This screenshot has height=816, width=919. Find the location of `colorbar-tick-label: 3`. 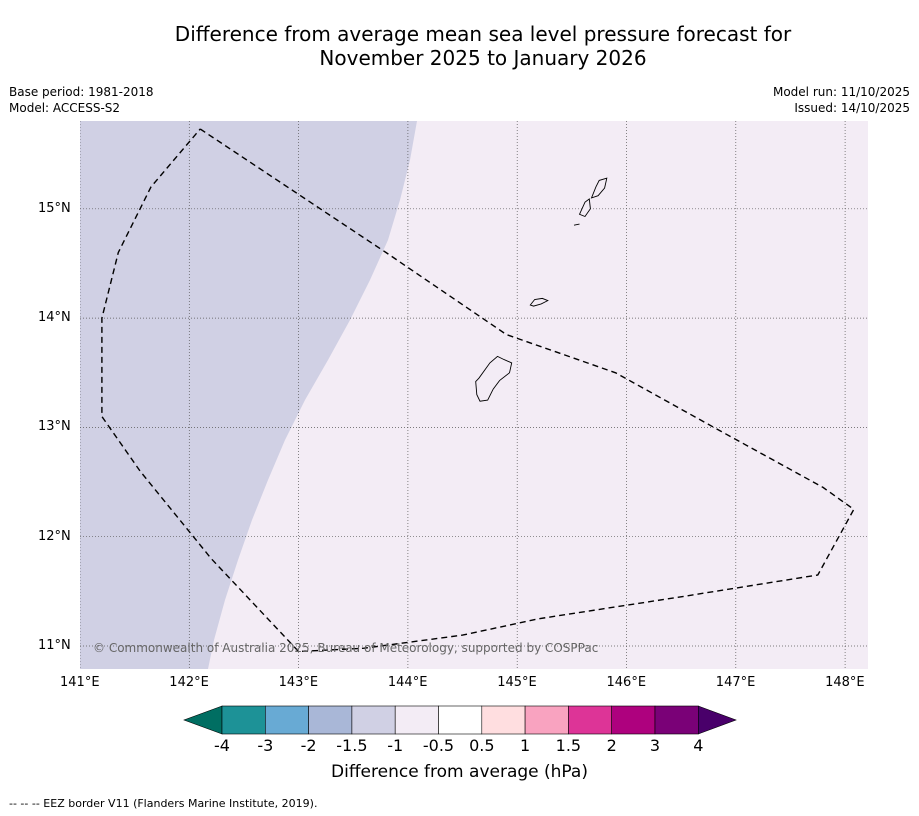

colorbar-tick-label: 3 is located at coordinates (655, 745).